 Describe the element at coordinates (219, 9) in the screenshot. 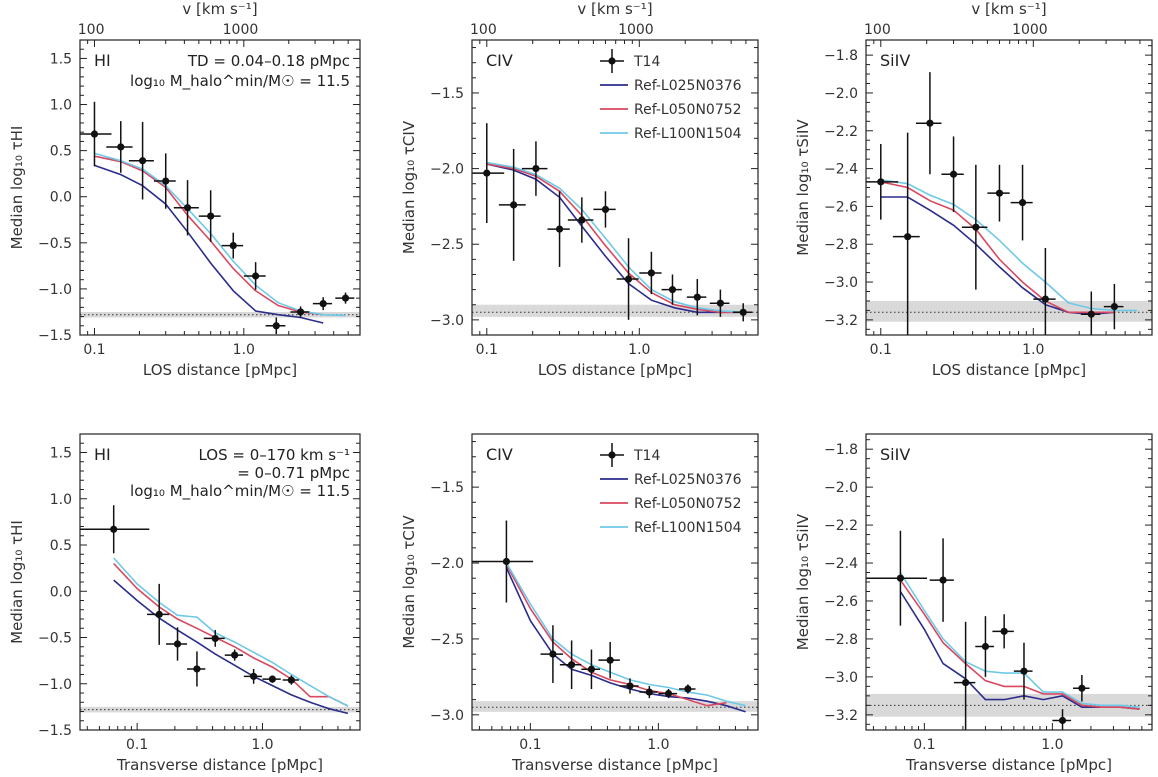

I see `top-axis-label: v [km s⁻¹]` at that location.